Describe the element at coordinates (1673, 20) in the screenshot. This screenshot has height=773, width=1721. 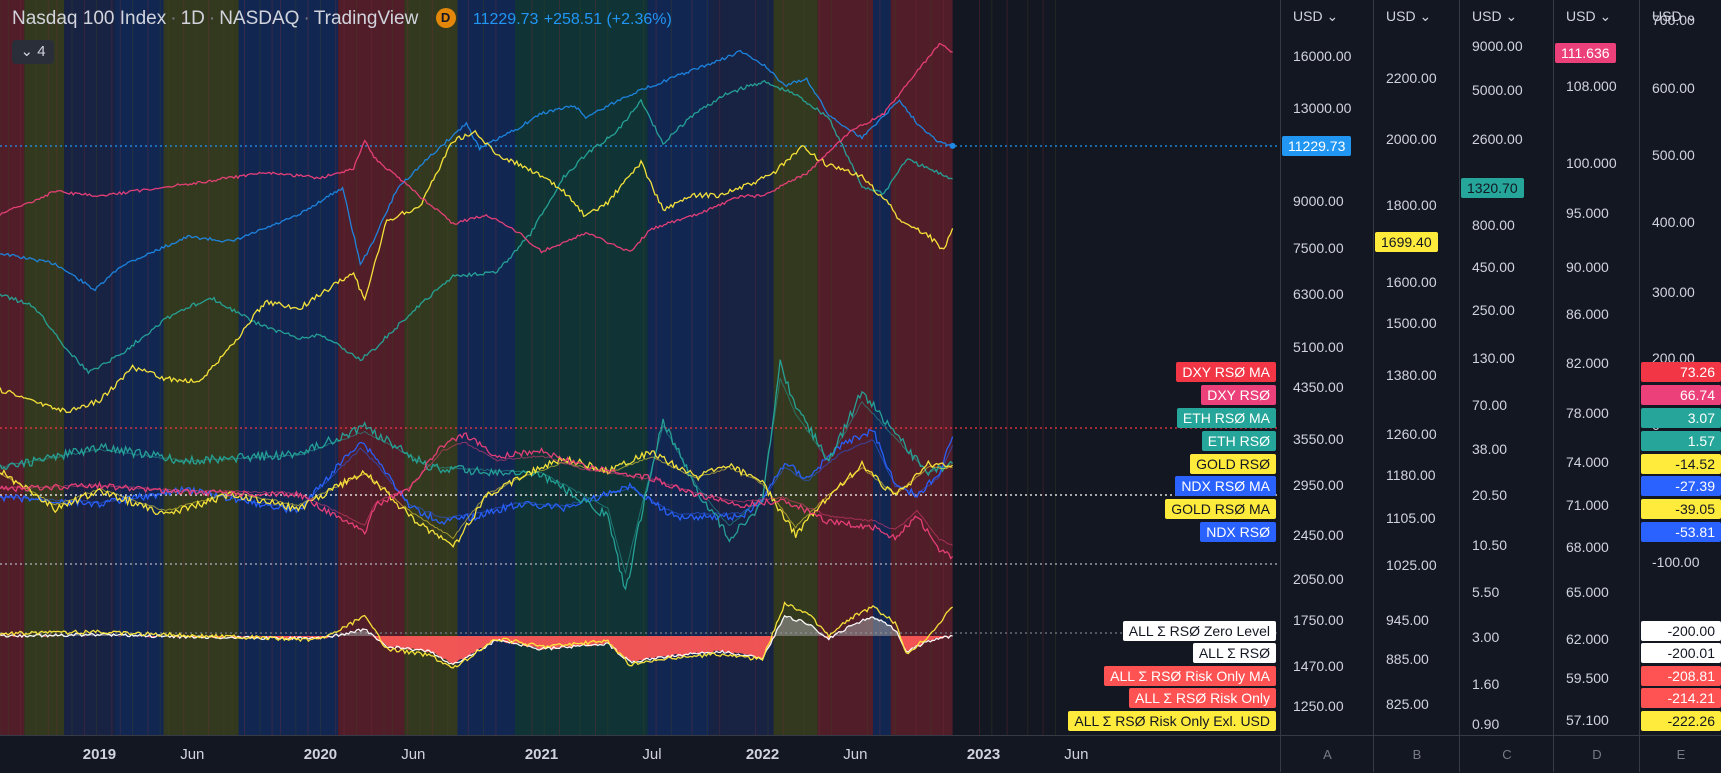
I see `price-tick-label: 700.00` at that location.